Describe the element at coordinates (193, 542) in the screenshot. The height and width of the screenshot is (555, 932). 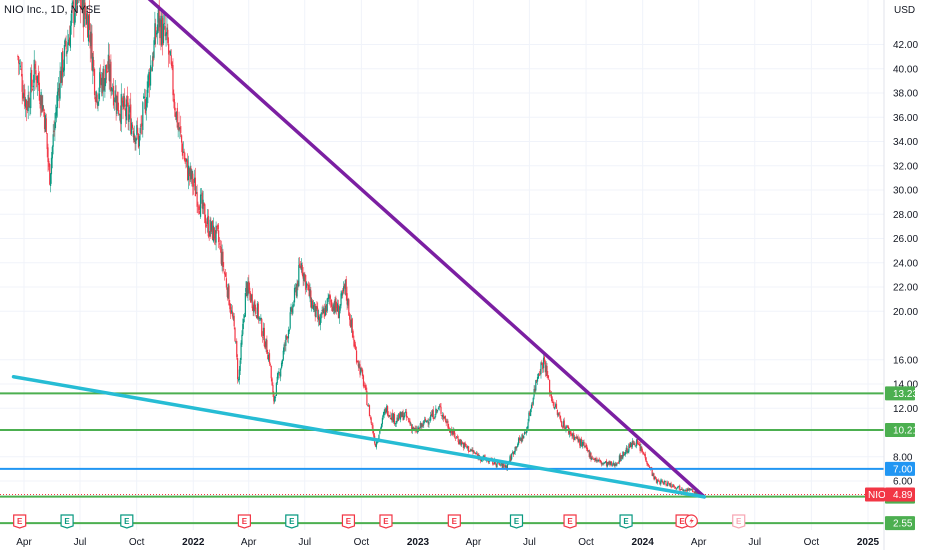
I see `x-tick-label: 2022` at that location.